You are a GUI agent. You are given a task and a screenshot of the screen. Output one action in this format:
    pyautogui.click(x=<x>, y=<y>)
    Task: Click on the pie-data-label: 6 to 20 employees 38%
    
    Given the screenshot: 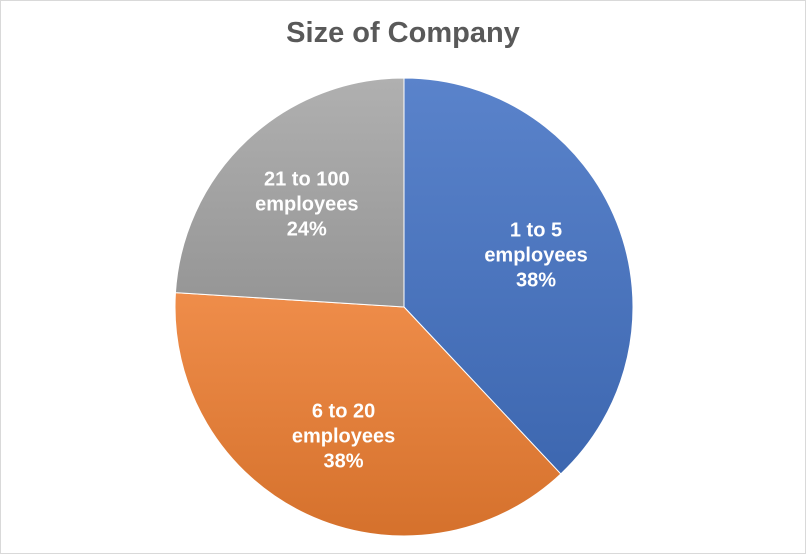 What is the action you would take?
    pyautogui.click(x=343, y=436)
    